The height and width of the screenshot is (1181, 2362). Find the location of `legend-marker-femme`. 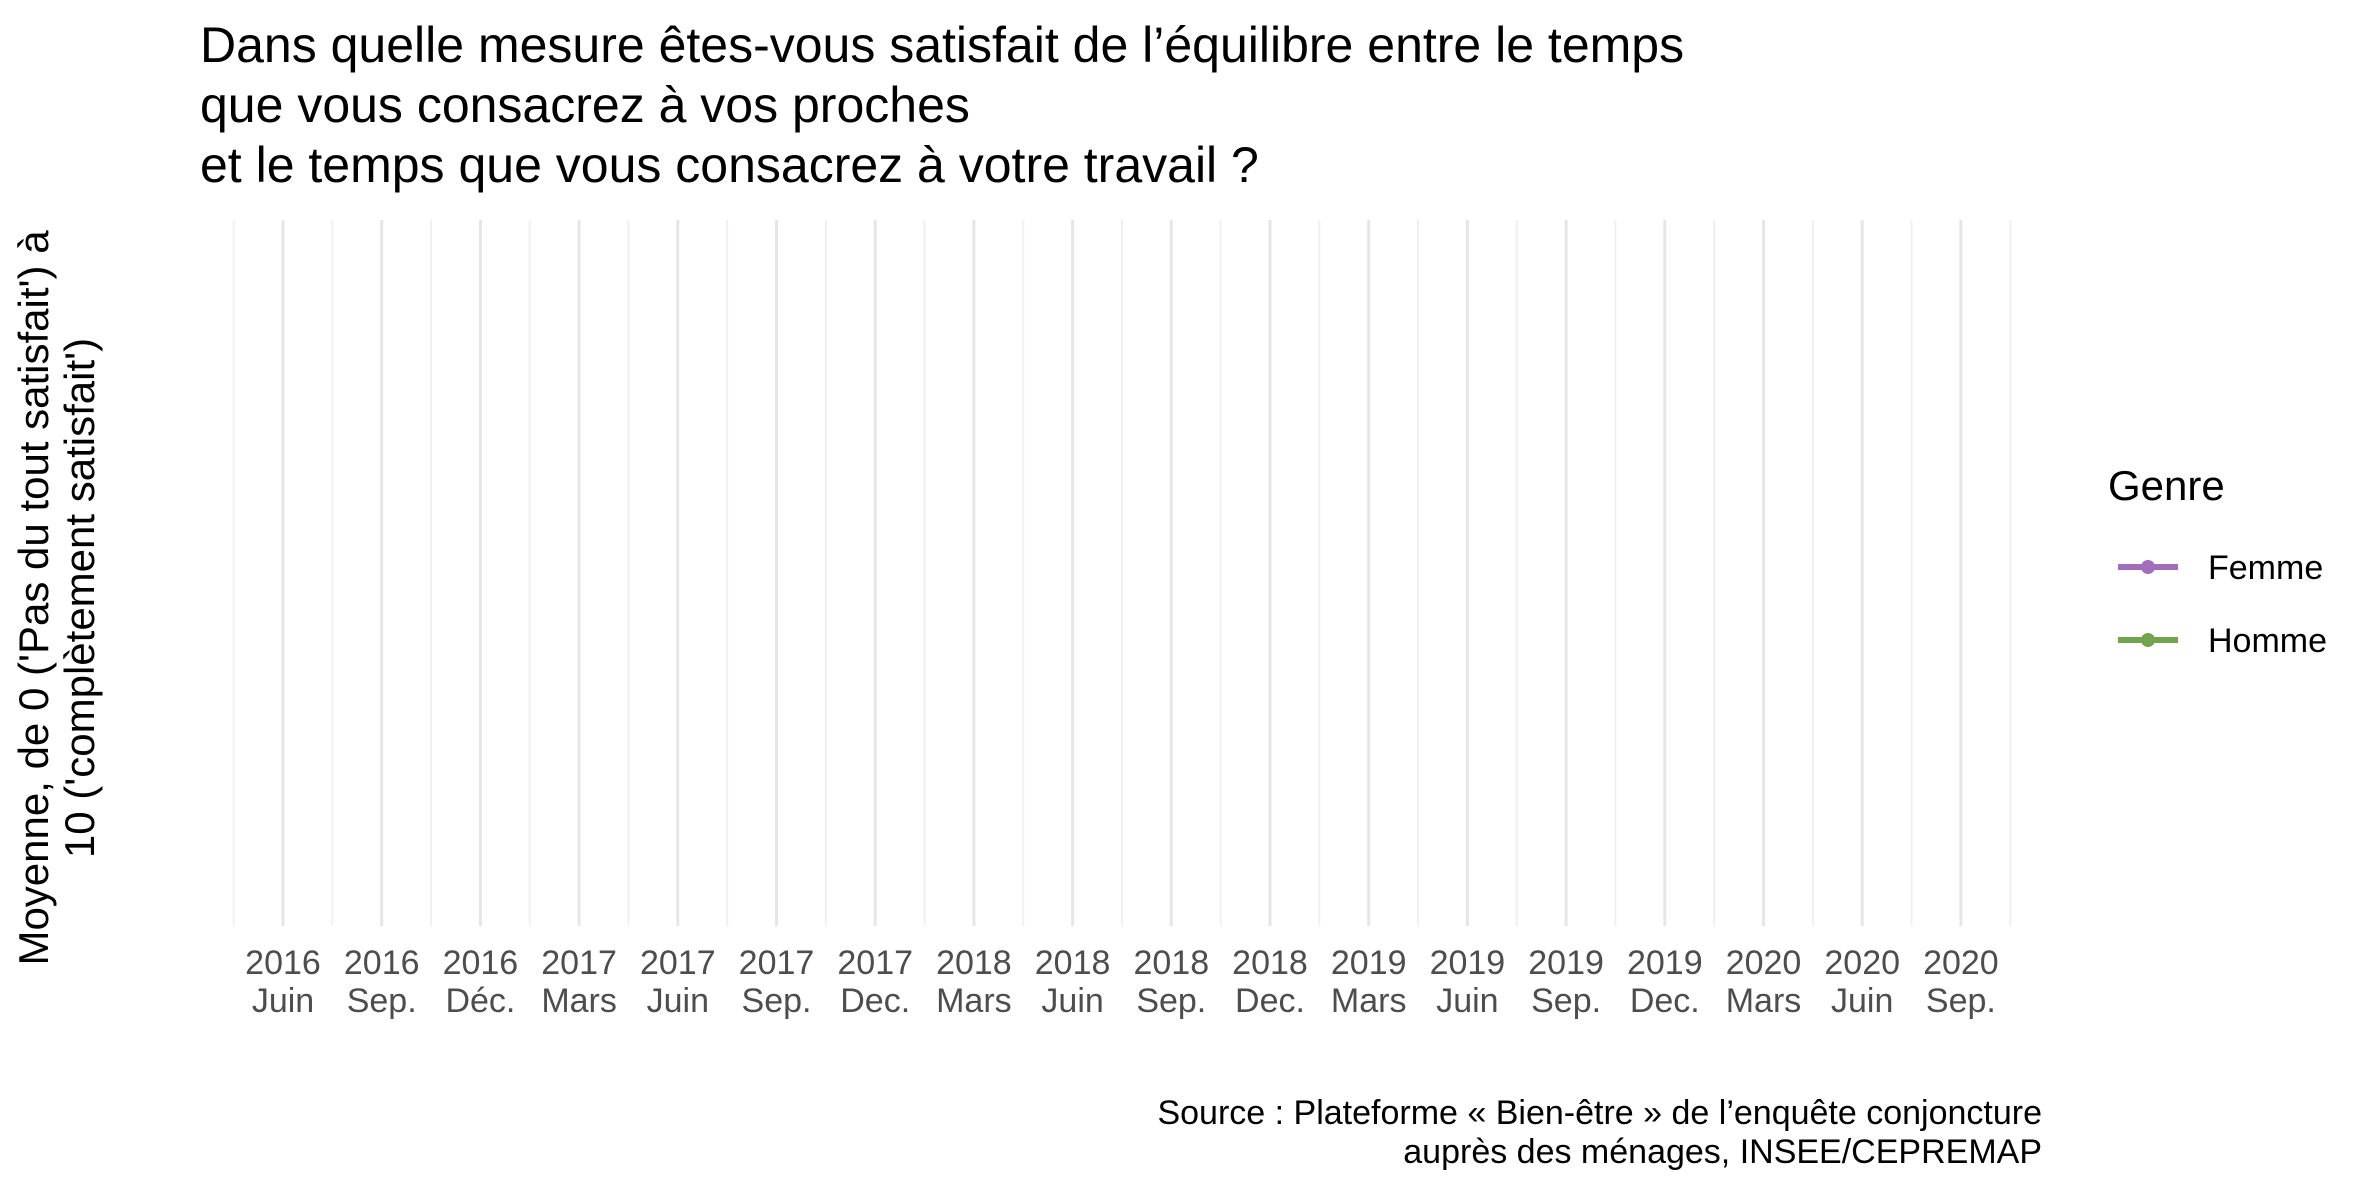

legend-marker-femme is located at coordinates (2148, 567).